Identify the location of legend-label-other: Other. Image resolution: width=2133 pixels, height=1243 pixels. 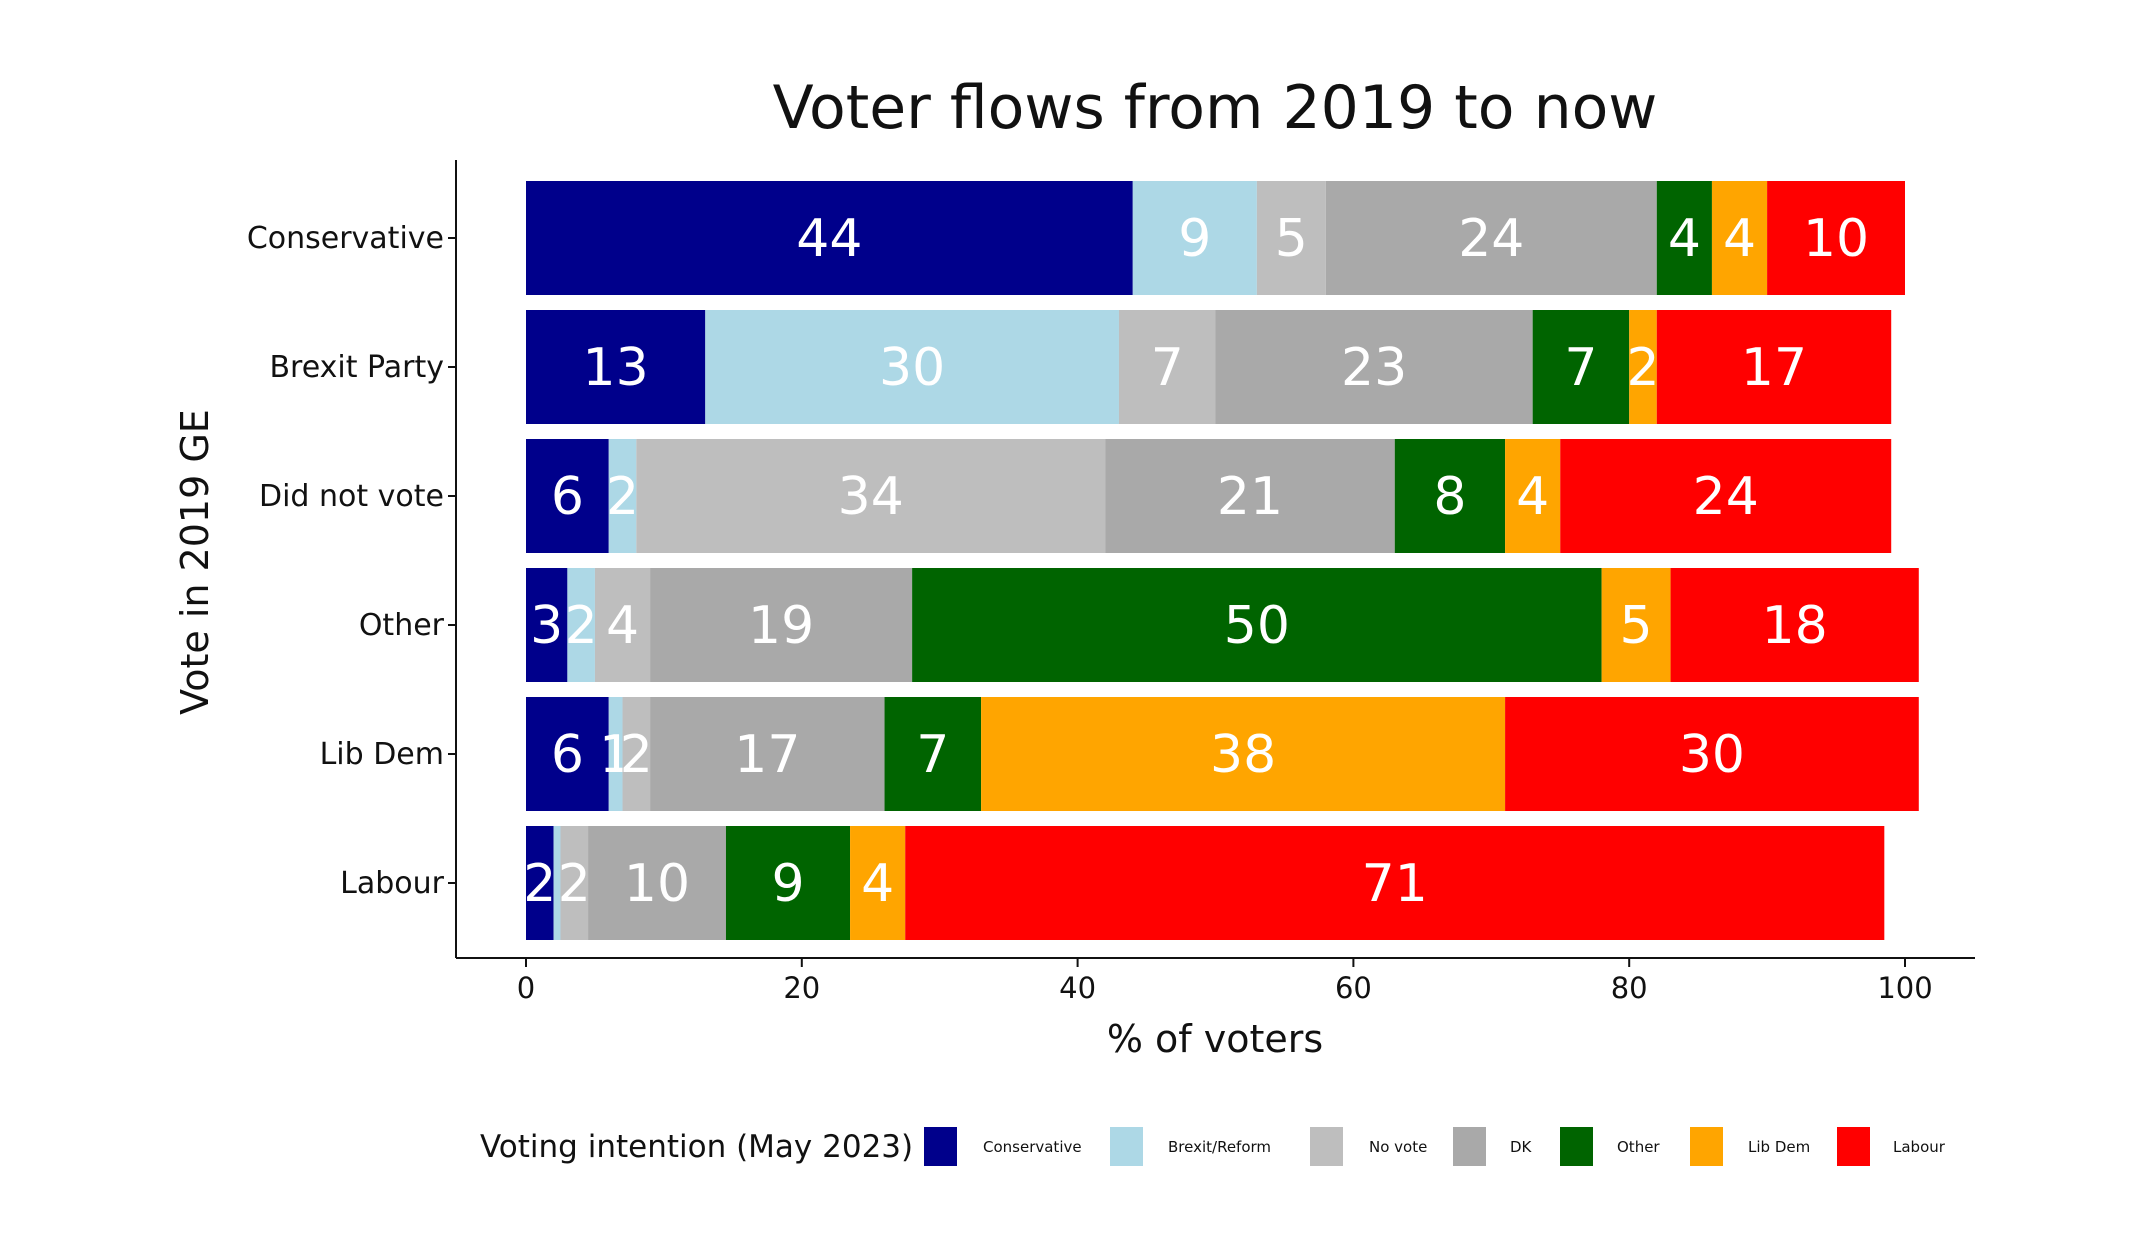
(1638, 1147).